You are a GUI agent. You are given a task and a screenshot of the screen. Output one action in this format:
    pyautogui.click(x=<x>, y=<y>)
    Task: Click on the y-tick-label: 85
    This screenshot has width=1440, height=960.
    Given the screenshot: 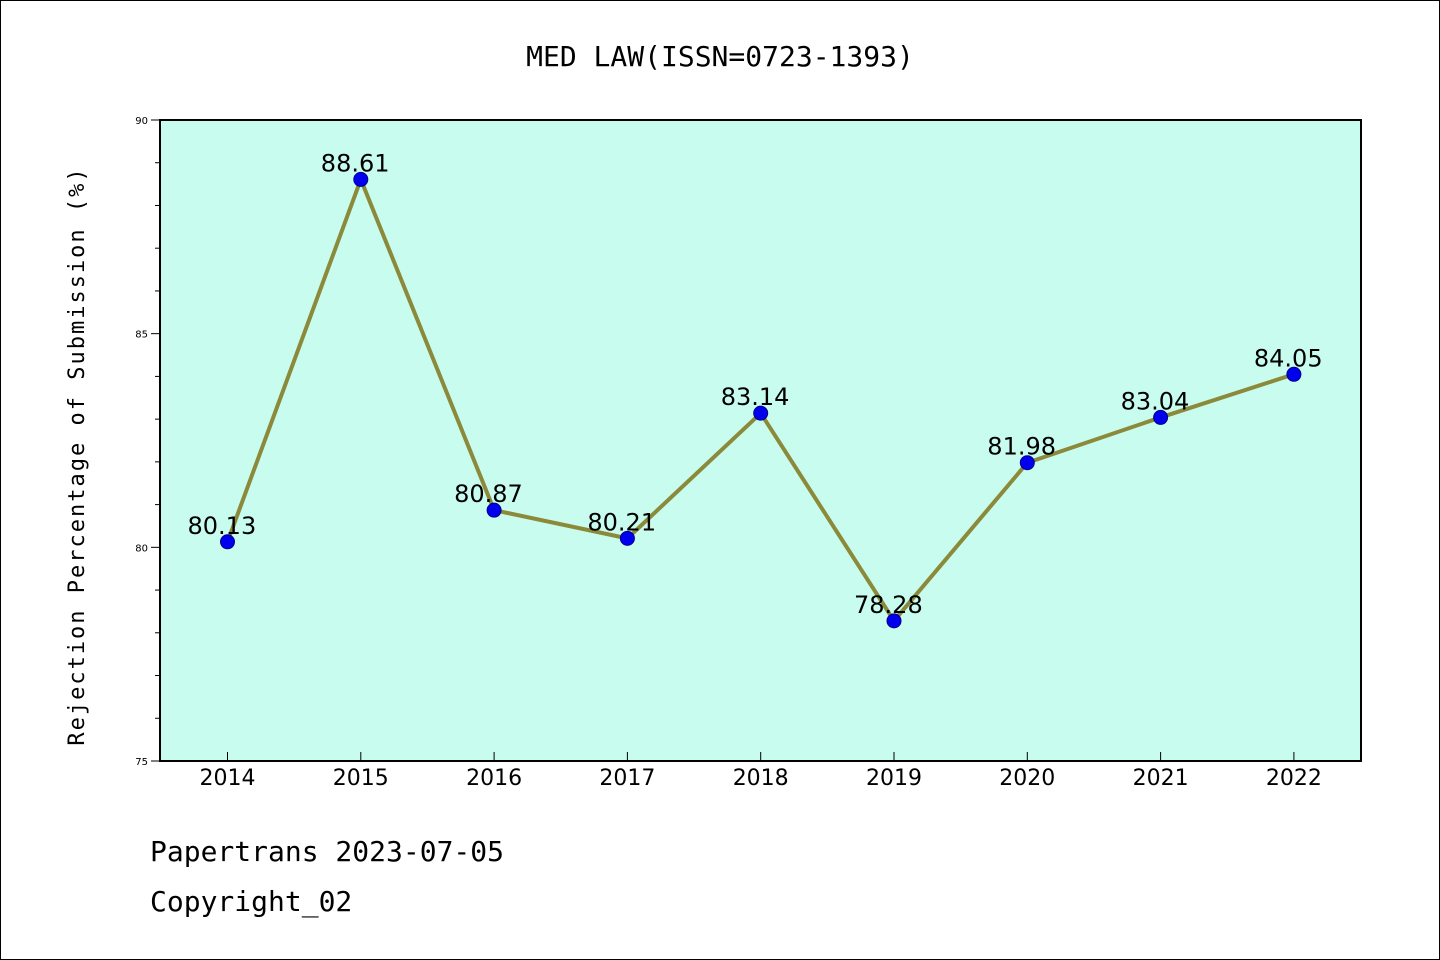 What is the action you would take?
    pyautogui.click(x=141, y=335)
    